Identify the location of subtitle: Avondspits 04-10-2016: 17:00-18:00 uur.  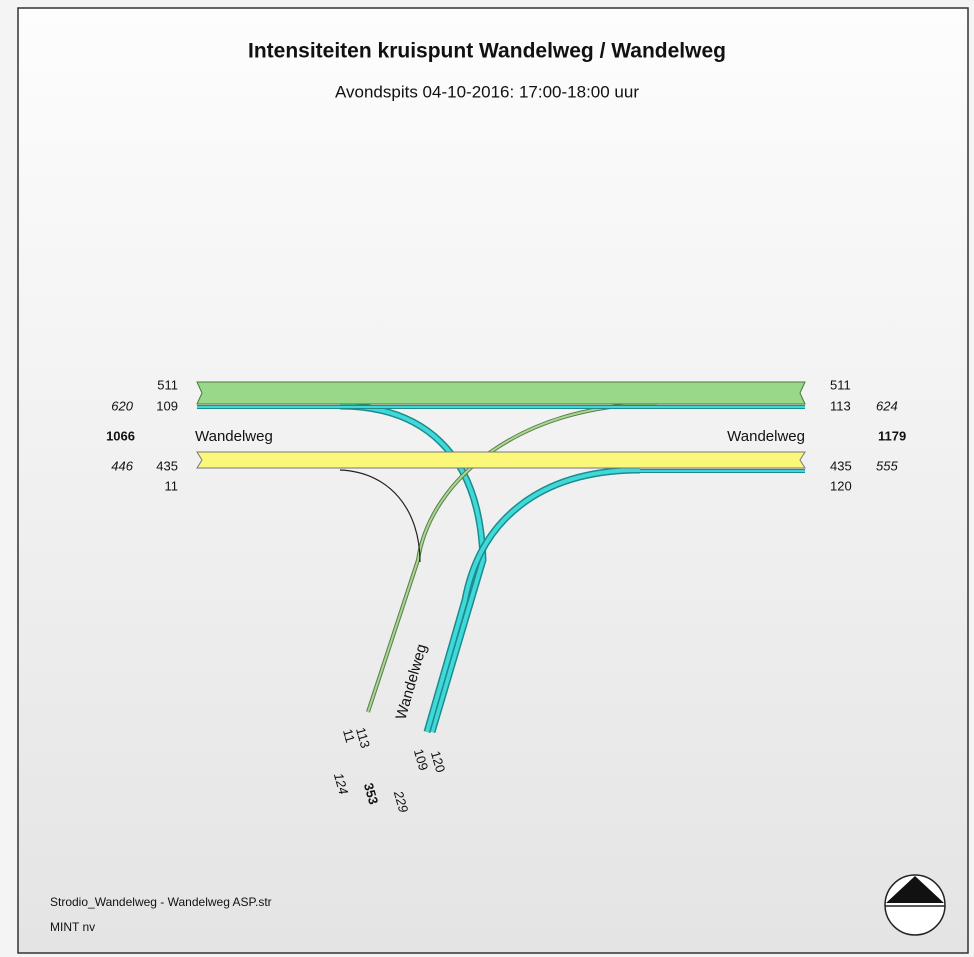
(487, 91).